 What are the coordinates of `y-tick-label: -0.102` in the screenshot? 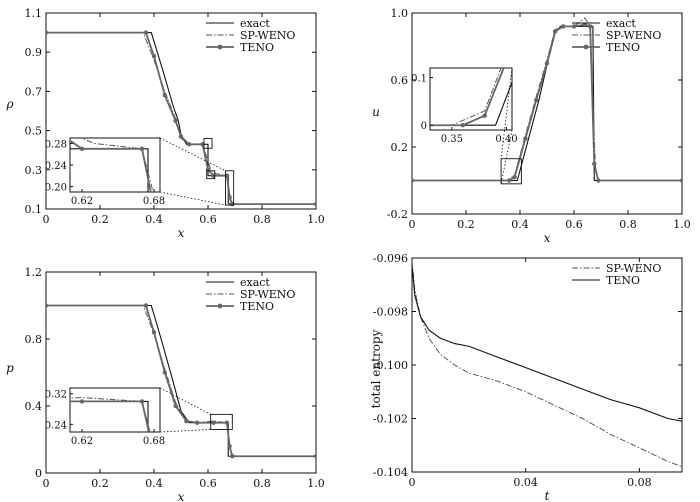 It's located at (390, 419).